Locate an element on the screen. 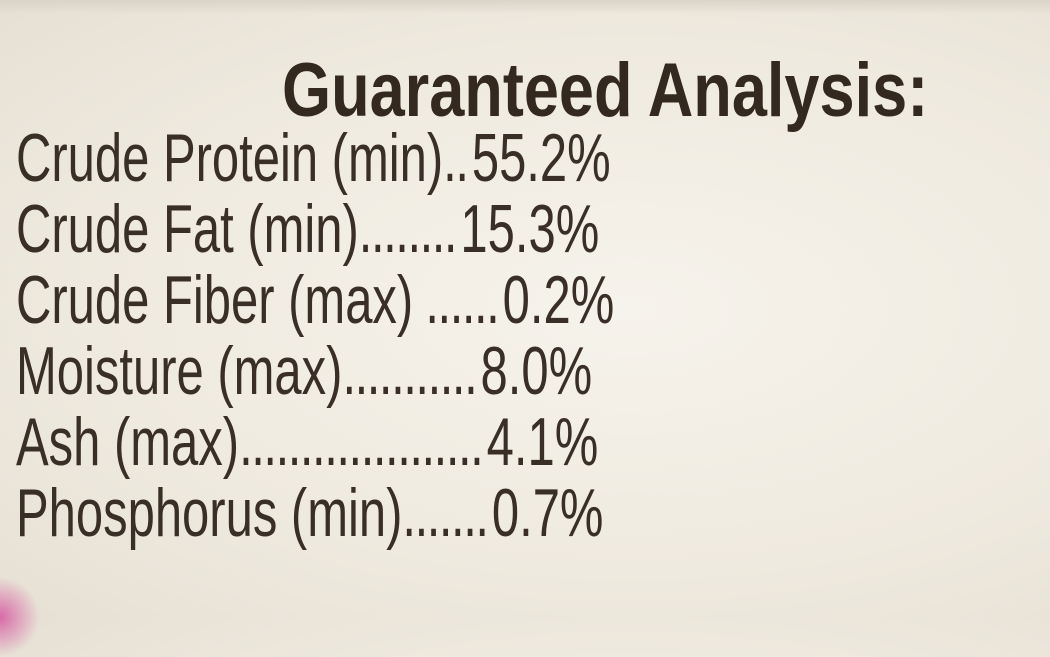 Image resolution: width=1050 pixels, height=657 pixels. nutrient-name: Crude Protein (min) is located at coordinates (230, 158).